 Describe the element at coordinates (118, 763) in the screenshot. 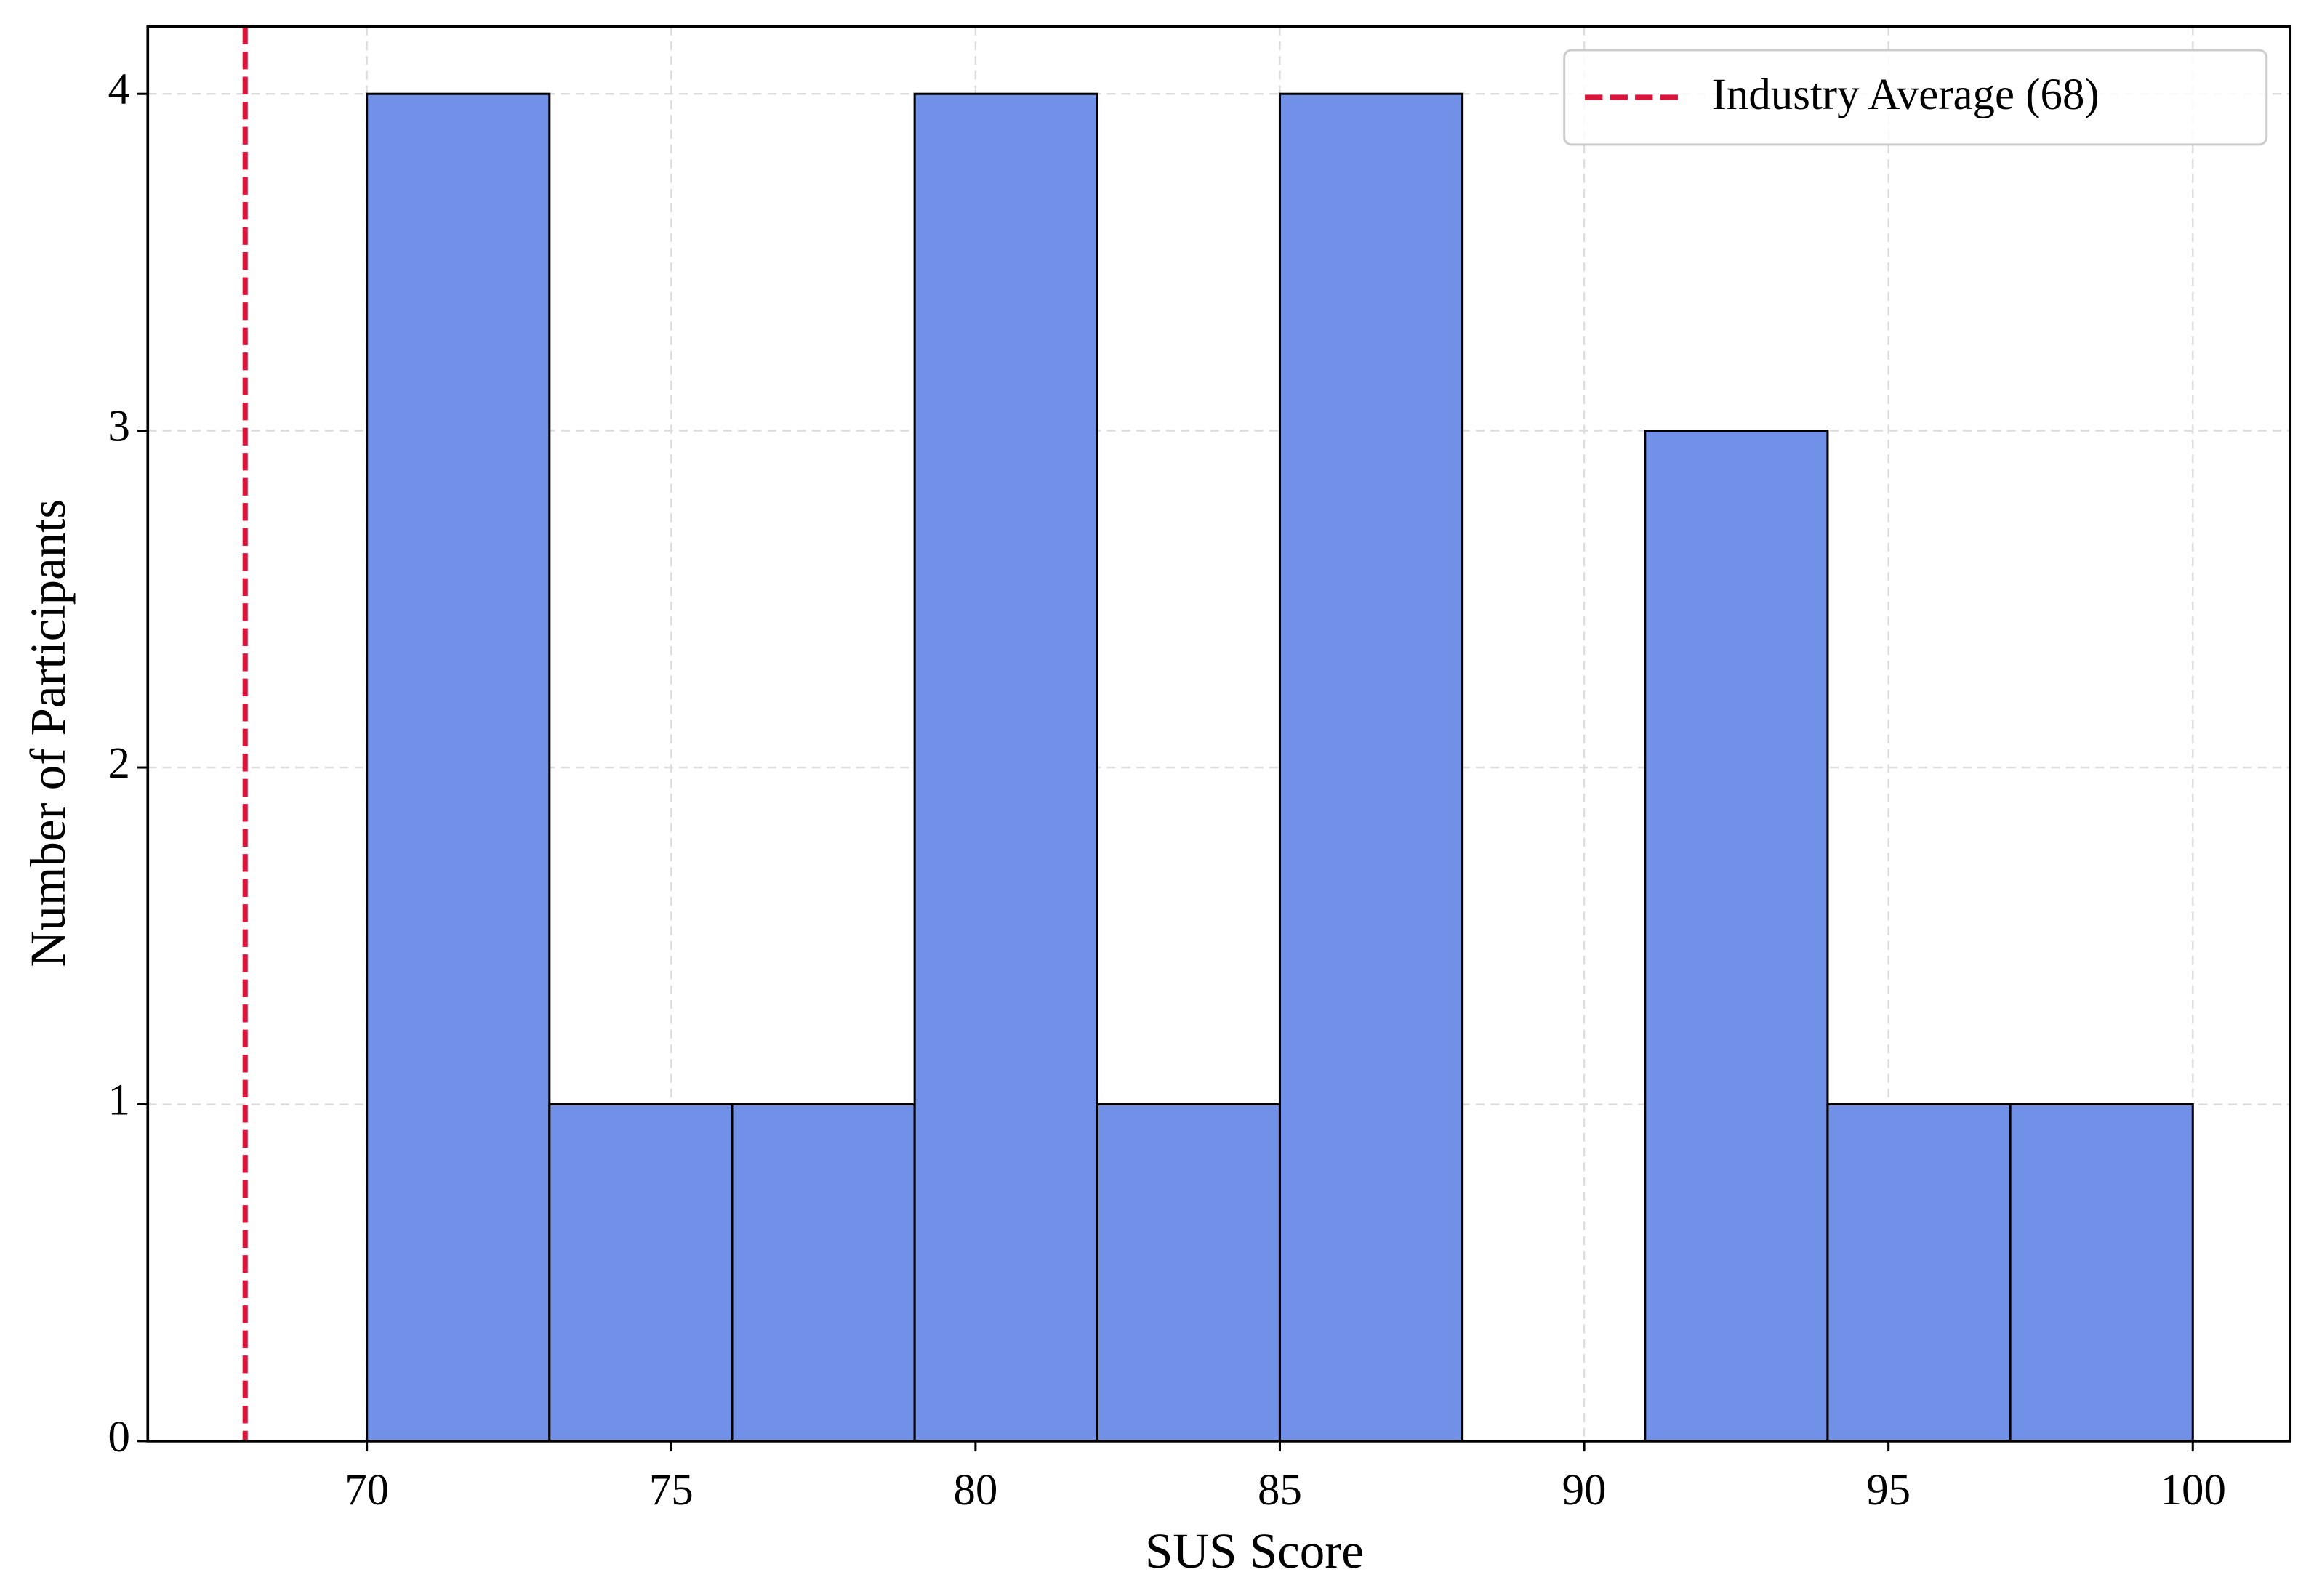

I see `y-tick-label: 2` at that location.